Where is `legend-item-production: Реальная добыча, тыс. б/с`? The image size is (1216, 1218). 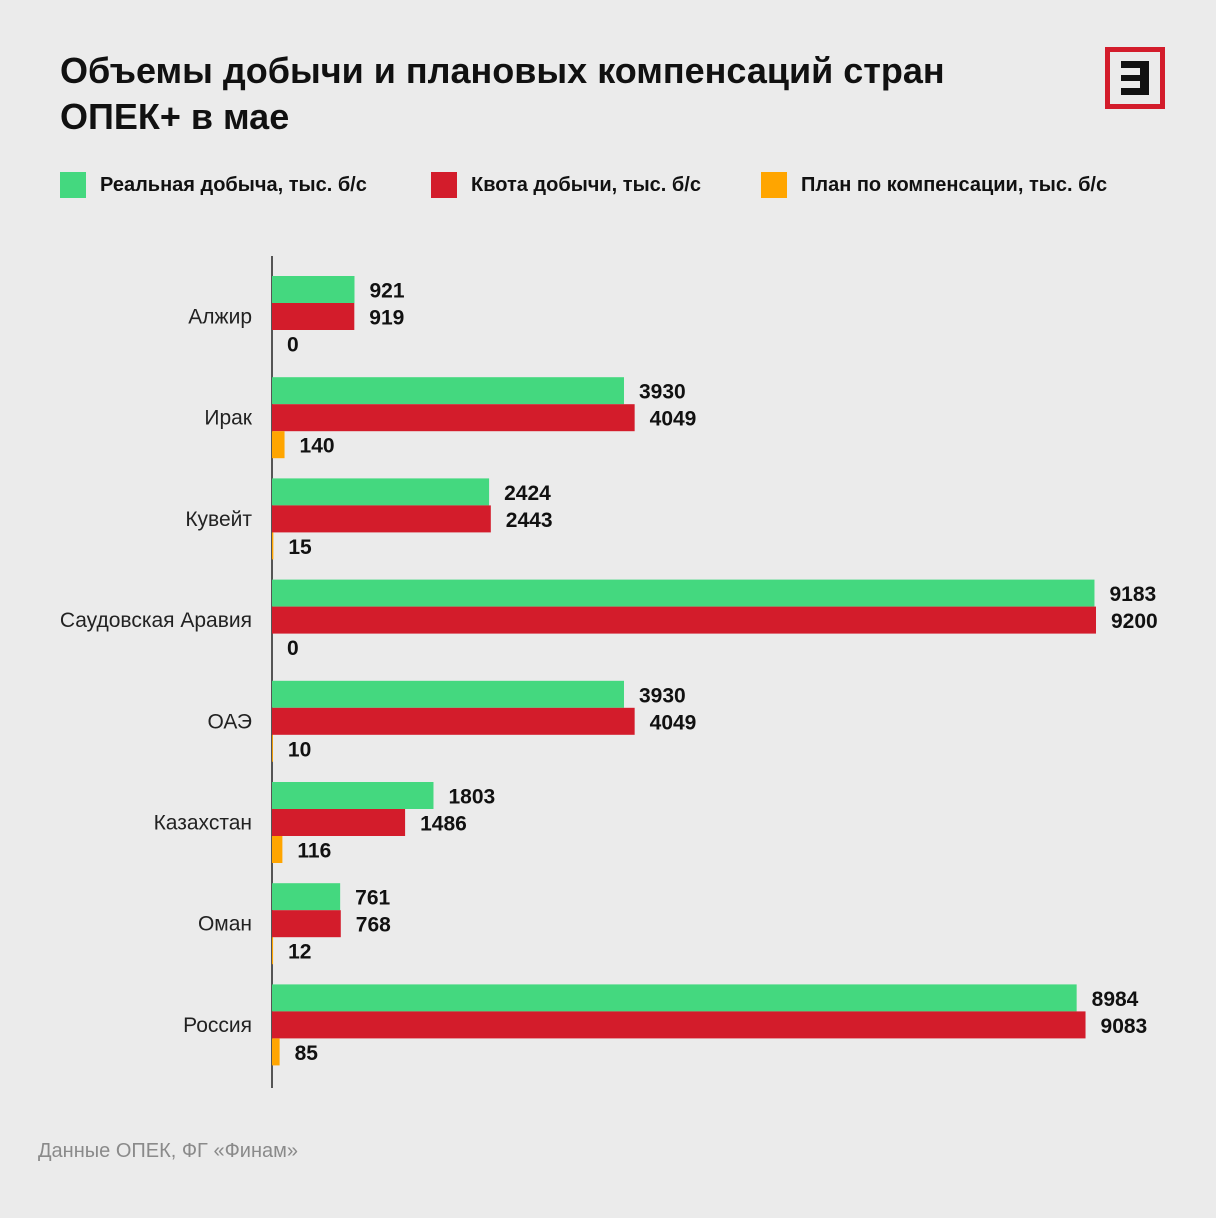
legend-item-production: Реальная добыча, тыс. б/с is located at coordinates (213, 185).